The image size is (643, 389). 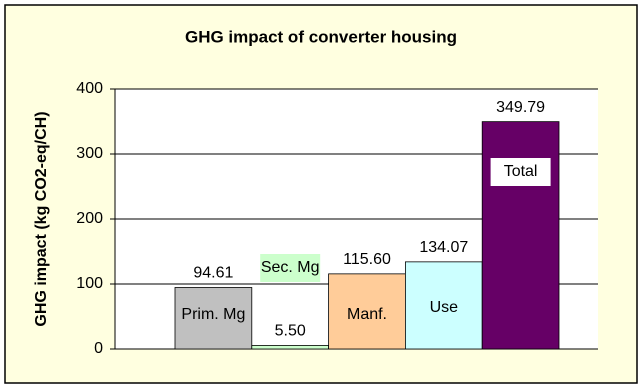 I want to click on category-label: Use, so click(x=444, y=307).